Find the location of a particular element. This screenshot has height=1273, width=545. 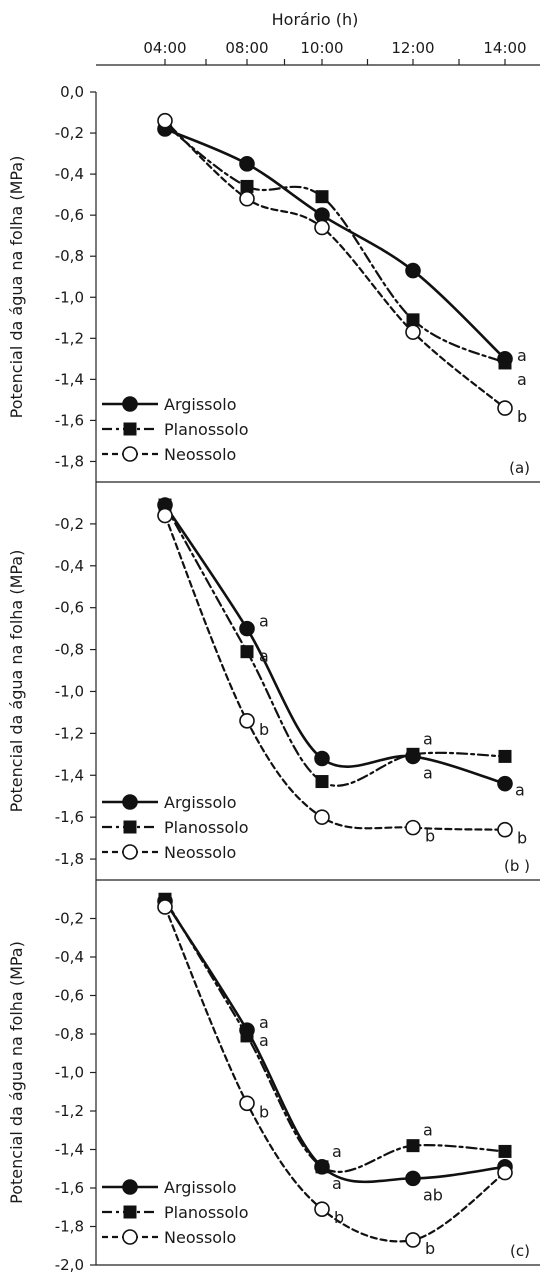

y-tick-label: -2,0 is located at coordinates (69, 1264).